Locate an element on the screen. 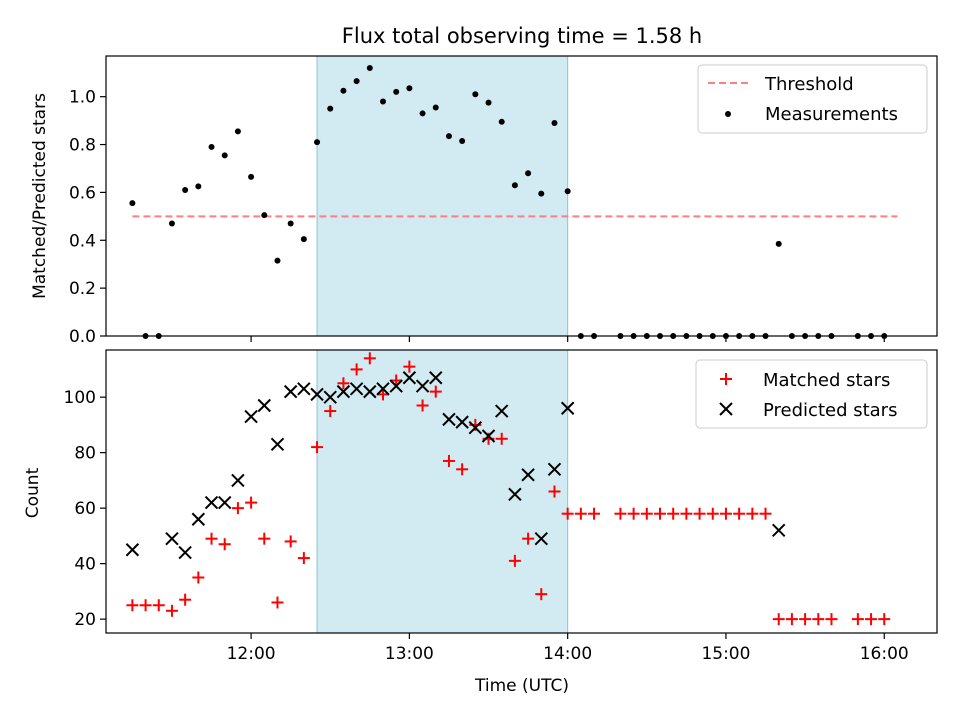 This screenshot has width=960, height=720. x-tick-label: 14:00 is located at coordinates (567, 654).